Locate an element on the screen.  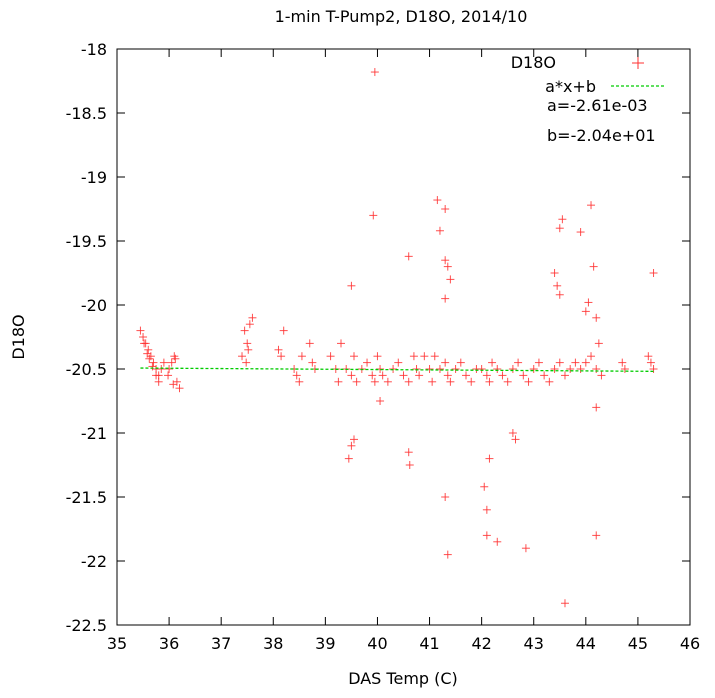
legend-label-fit: a*x+b is located at coordinates (570, 86).